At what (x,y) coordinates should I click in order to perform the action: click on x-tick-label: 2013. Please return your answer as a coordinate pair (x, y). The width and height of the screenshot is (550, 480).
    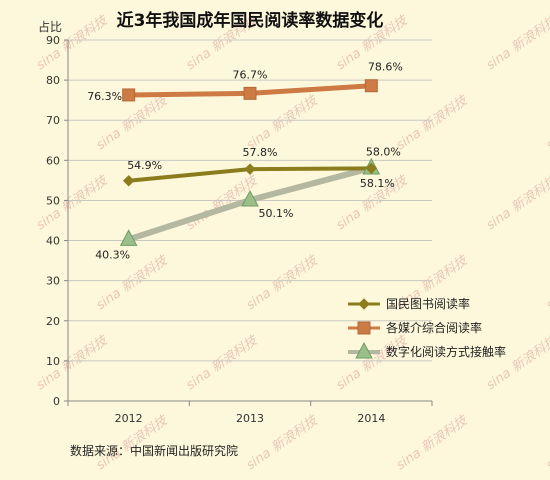
    Looking at the image, I should click on (250, 418).